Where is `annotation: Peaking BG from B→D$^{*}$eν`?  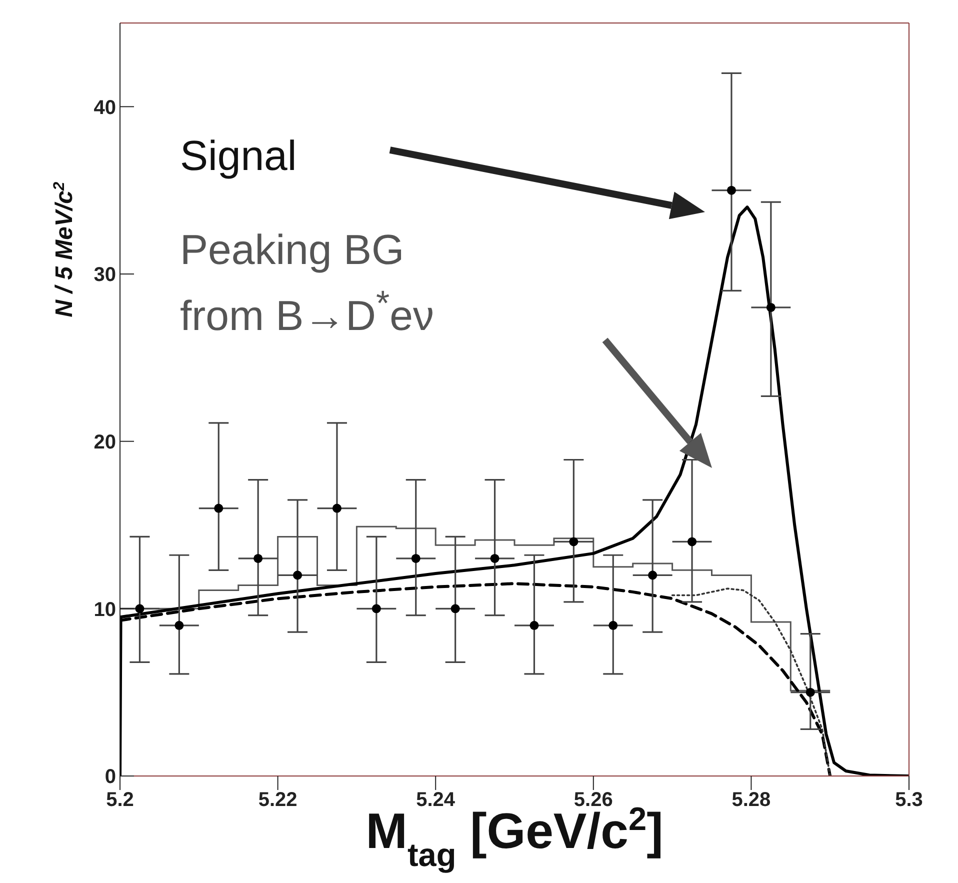 annotation: Peaking BG from B→D$^{*}$eν is located at coordinates (307, 283).